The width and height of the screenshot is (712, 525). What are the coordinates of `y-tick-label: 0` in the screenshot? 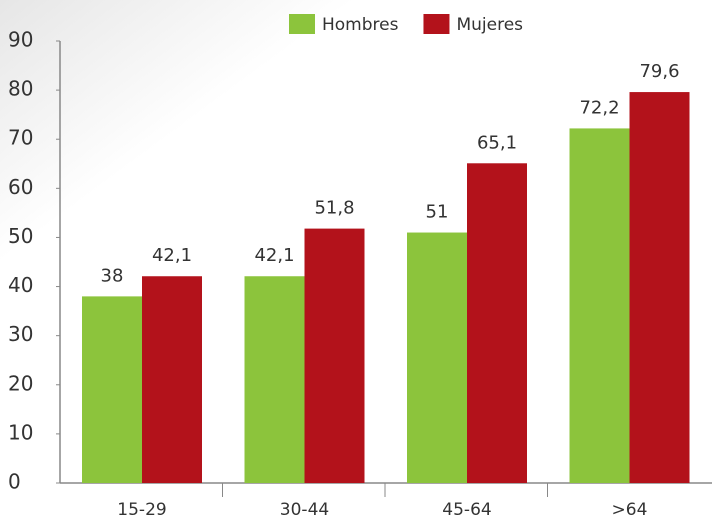 It's located at (14, 482).